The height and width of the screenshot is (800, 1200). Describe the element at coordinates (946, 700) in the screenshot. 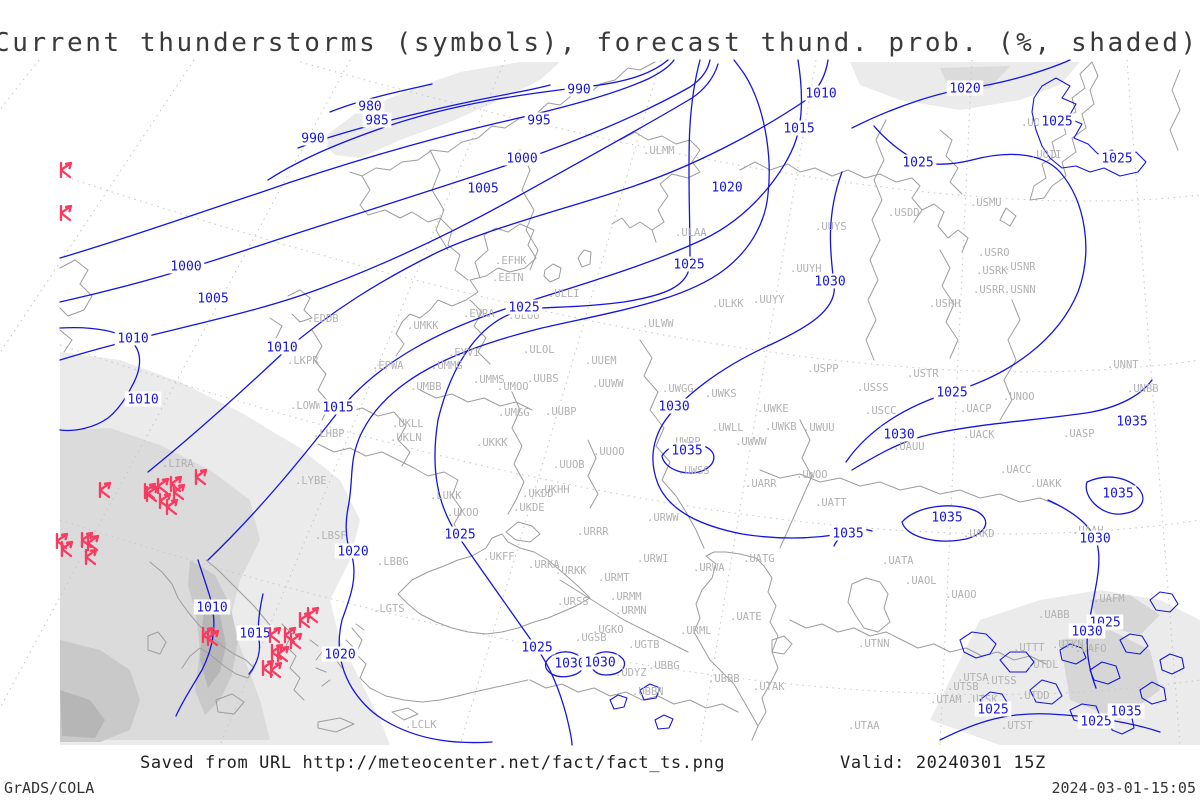

I see `station-code: .UTAM` at that location.